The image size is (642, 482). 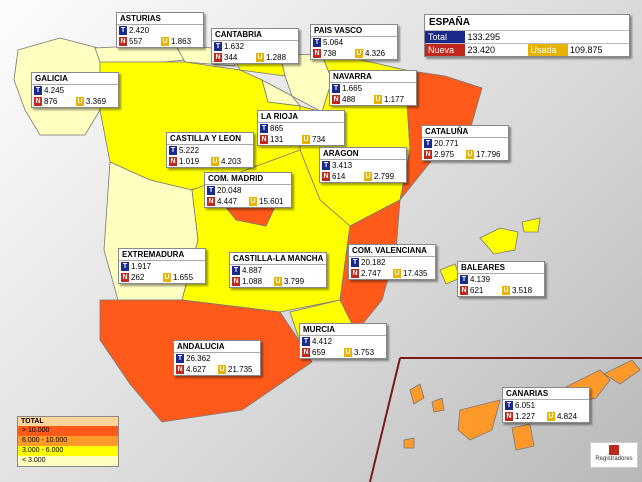 What do you see at coordinates (183, 277) in the screenshot?
I see `used-value: 1.655` at bounding box center [183, 277].